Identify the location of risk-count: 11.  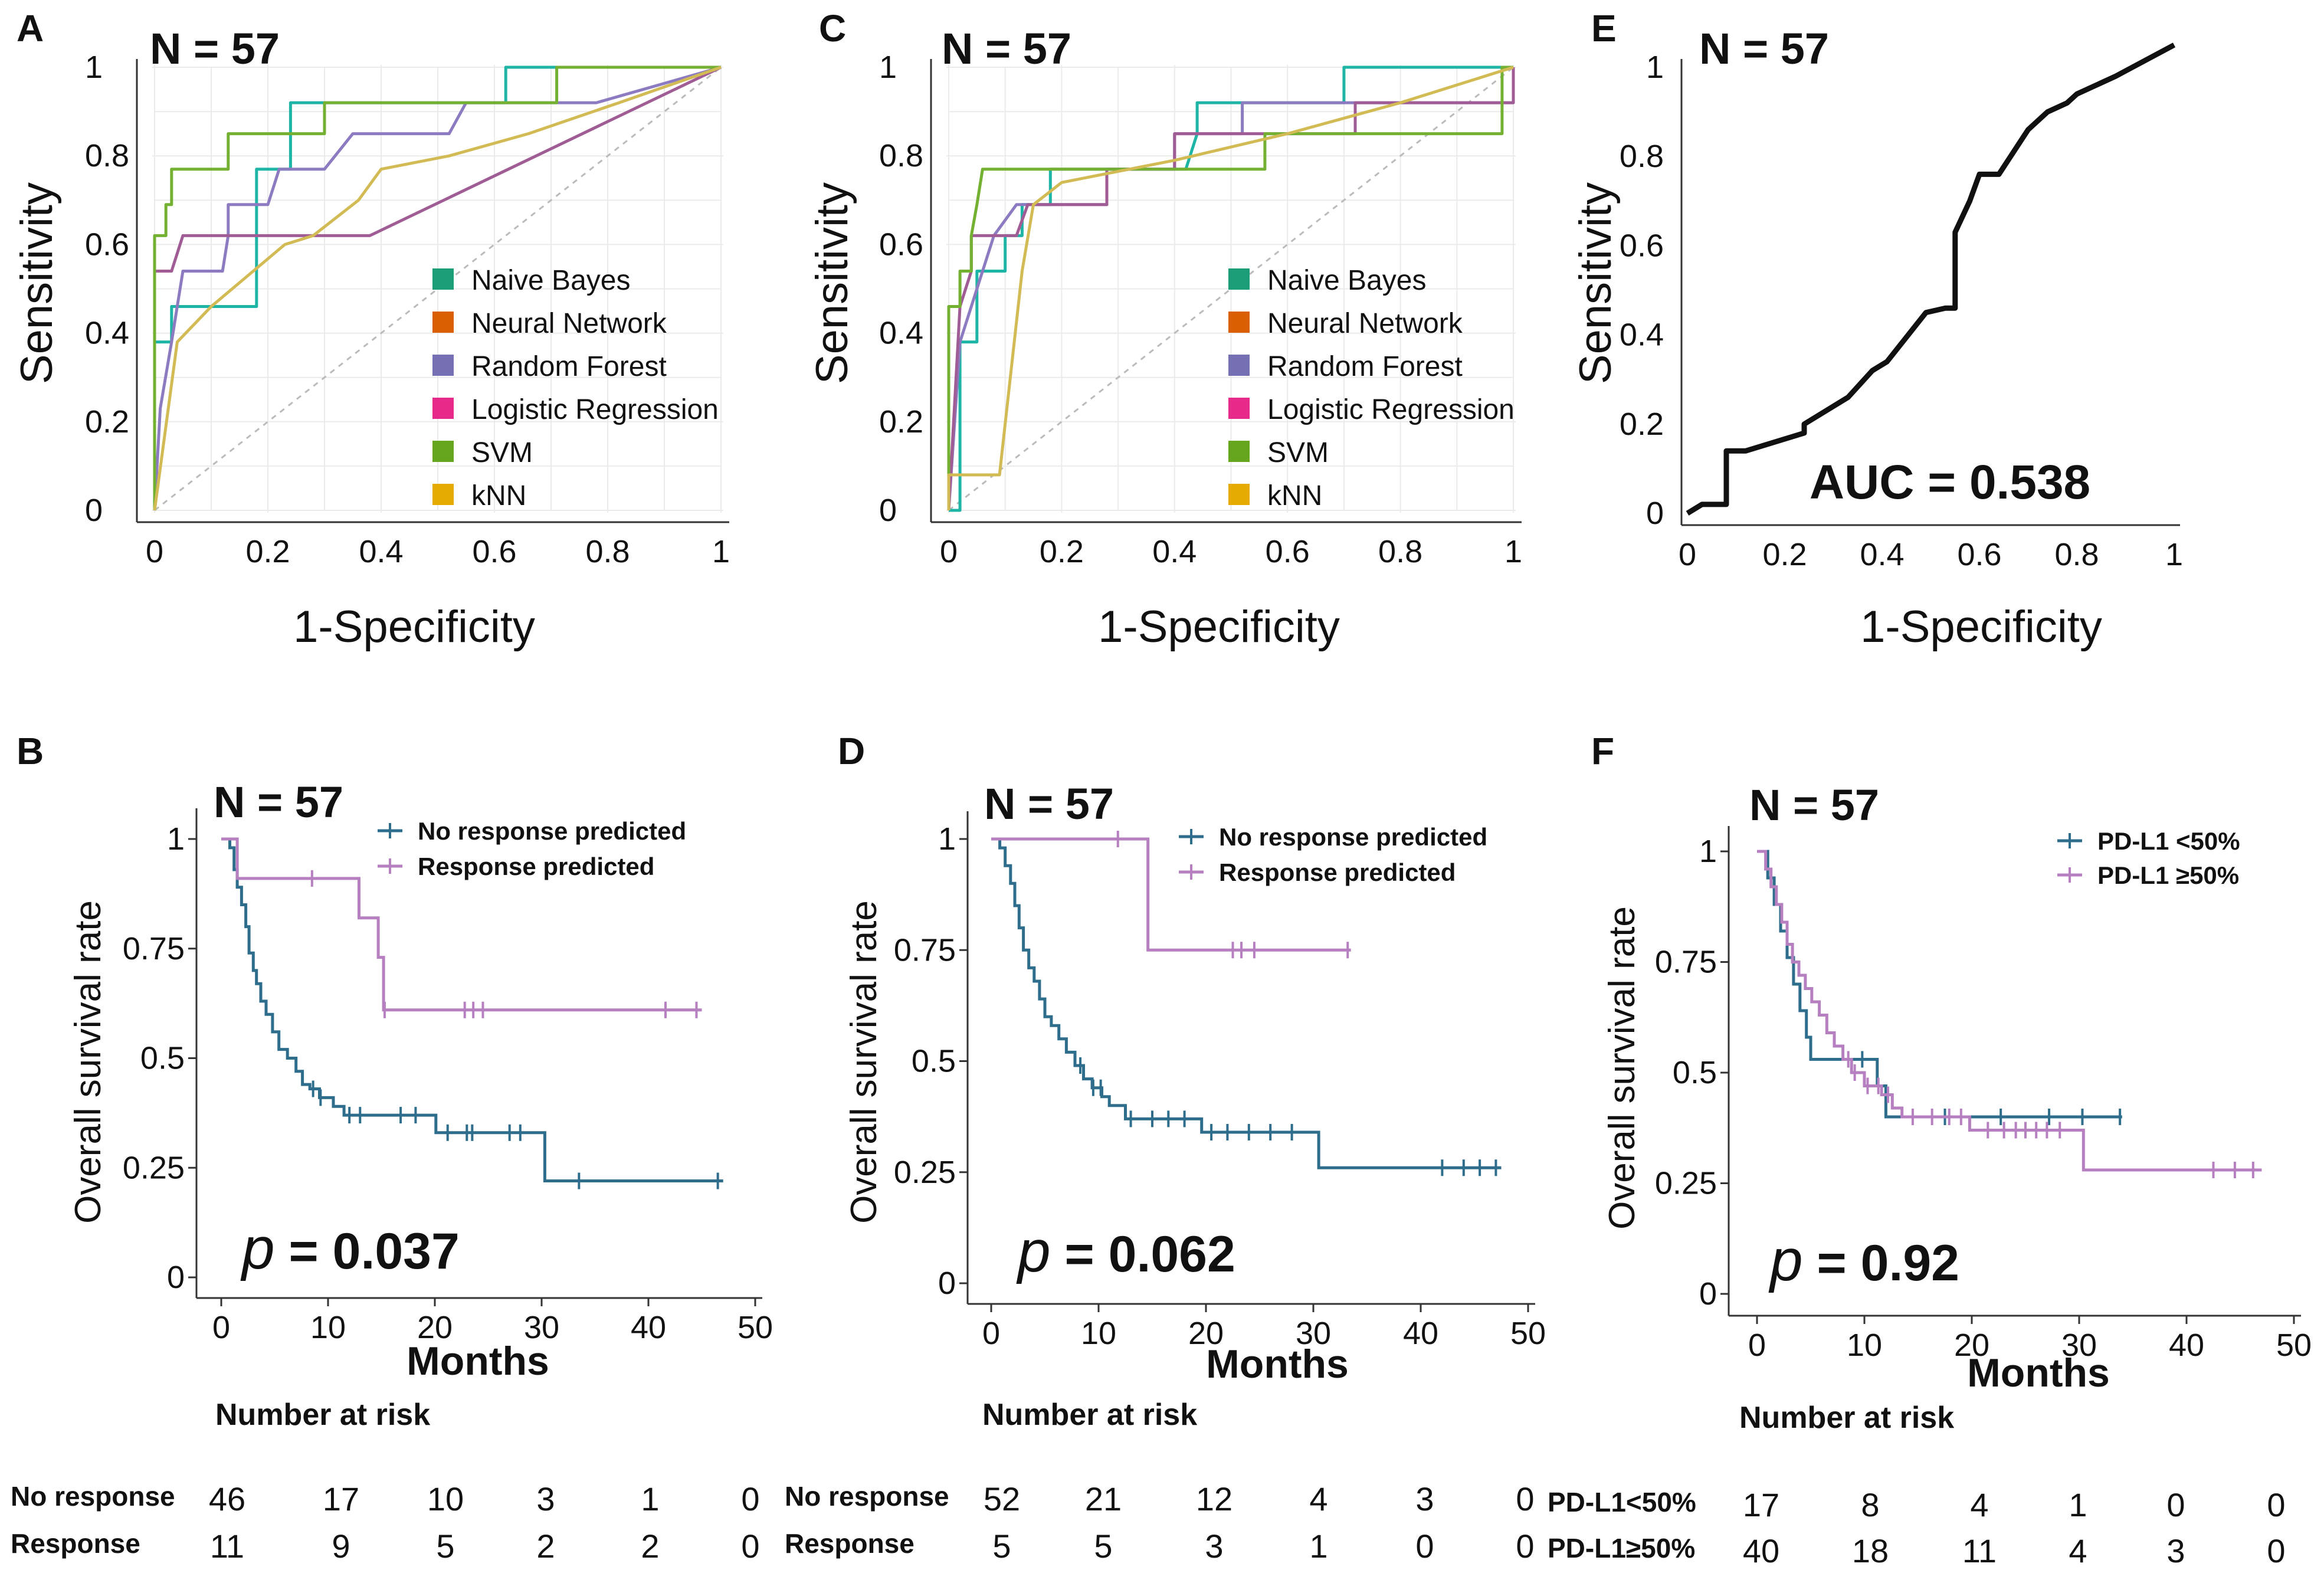
(1979, 1550).